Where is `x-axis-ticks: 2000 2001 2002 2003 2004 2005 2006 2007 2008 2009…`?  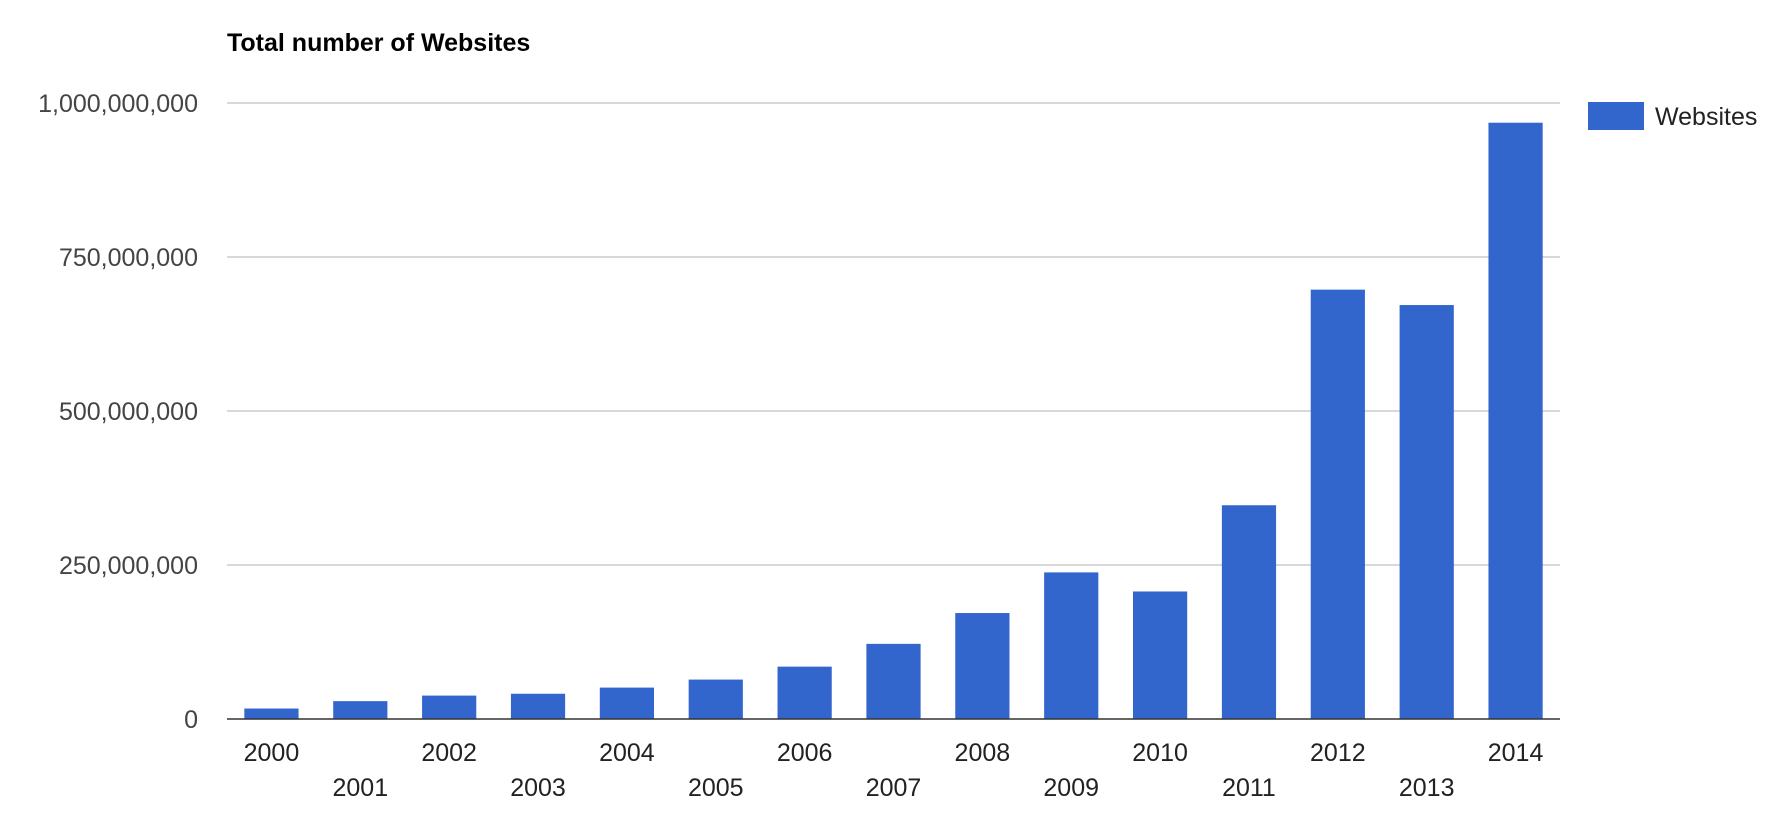
x-axis-ticks: 2000 2001 2002 2003 2004 2005 2006 2007 2008 2009… is located at coordinates (894, 770).